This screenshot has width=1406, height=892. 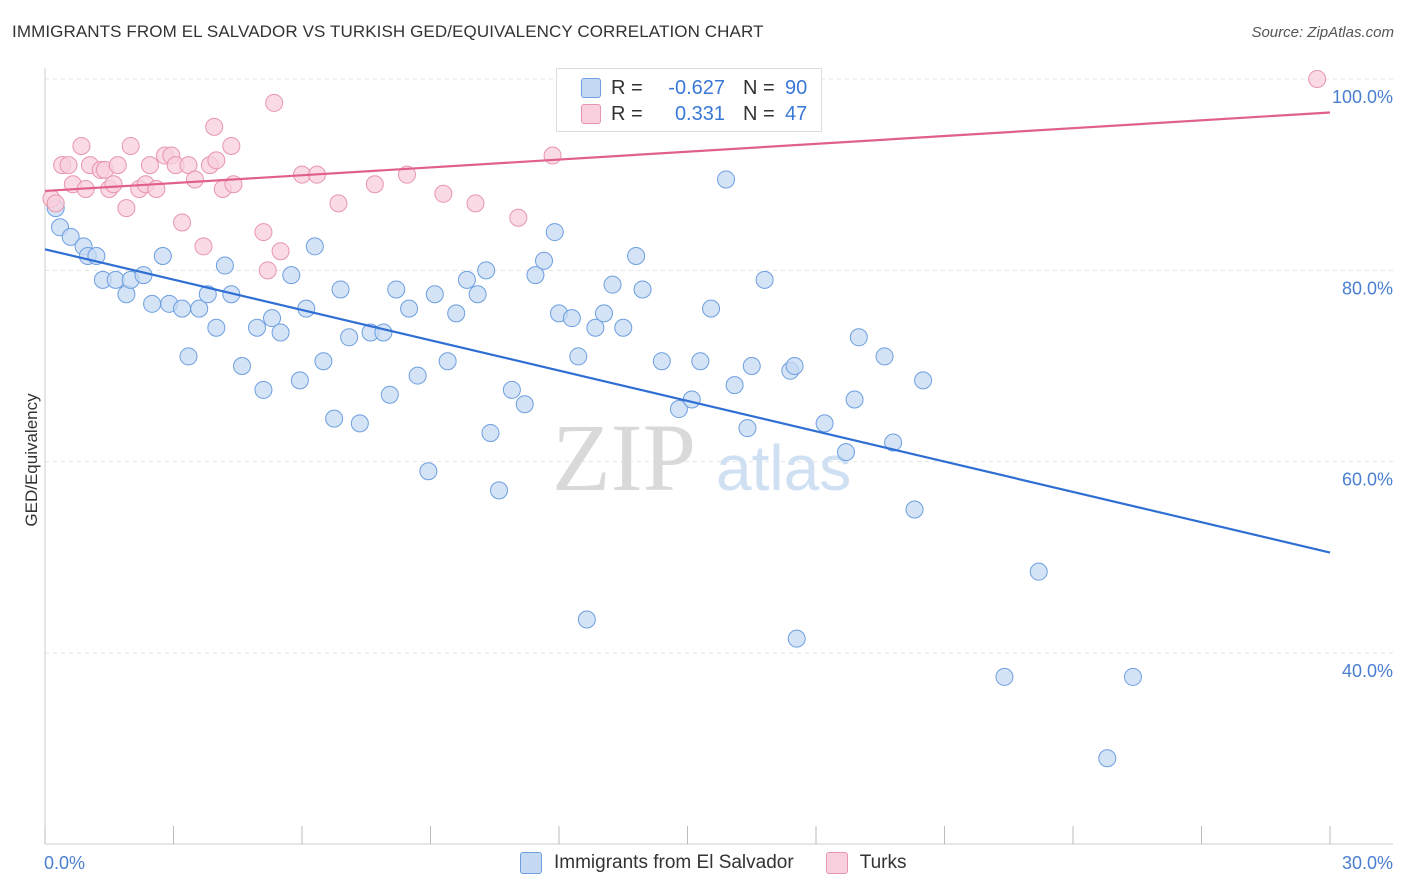 I want to click on legend-r-value: 0.331, so click(x=699, y=113).